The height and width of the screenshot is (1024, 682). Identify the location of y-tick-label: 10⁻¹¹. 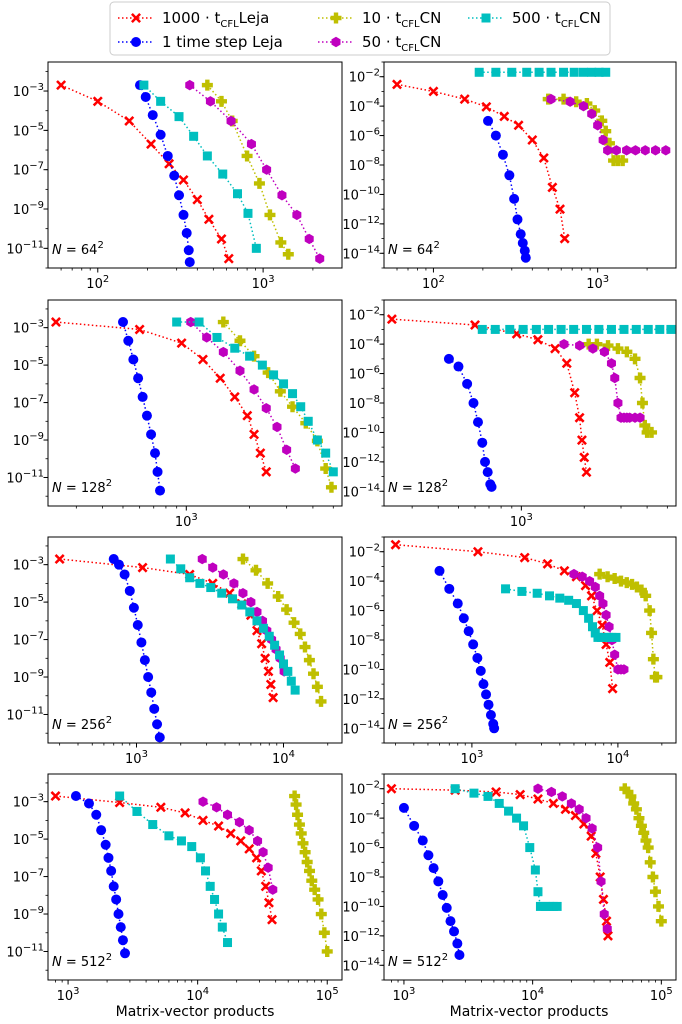
(25, 951).